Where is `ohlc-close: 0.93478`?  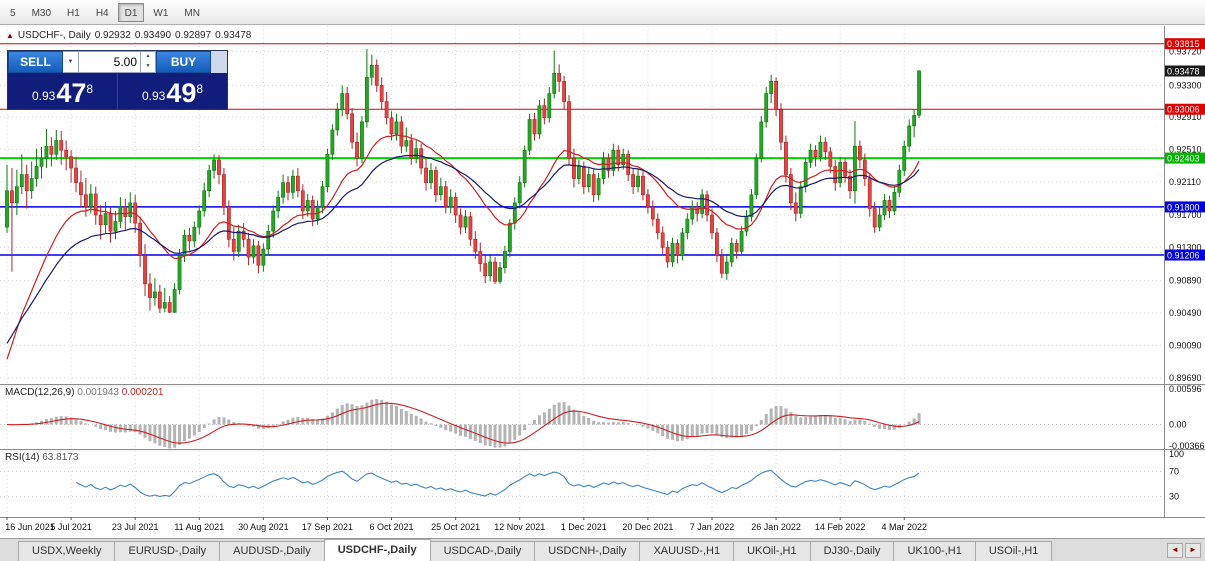
ohlc-close: 0.93478 is located at coordinates (233, 35).